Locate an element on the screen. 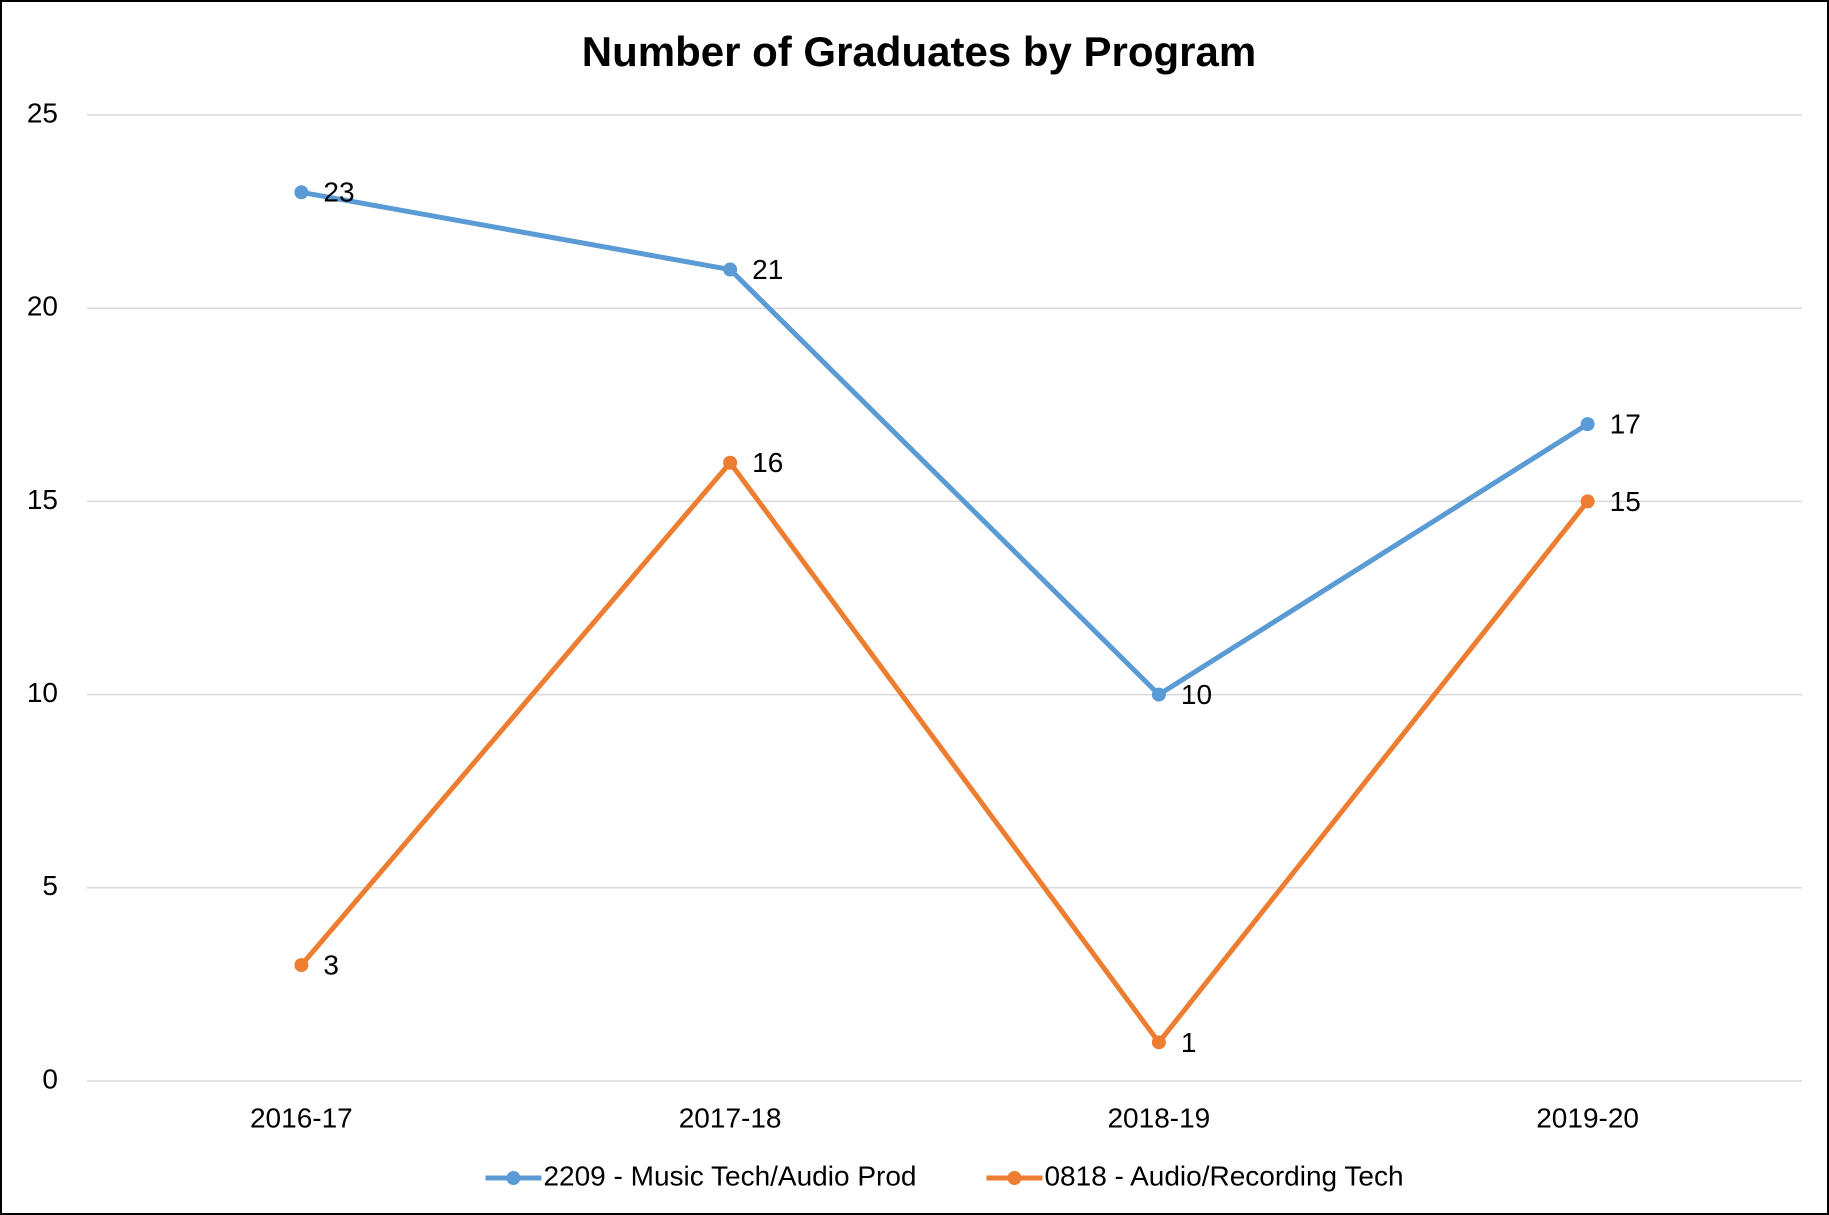  x-tick-label: 2019-20 is located at coordinates (1587, 1117).